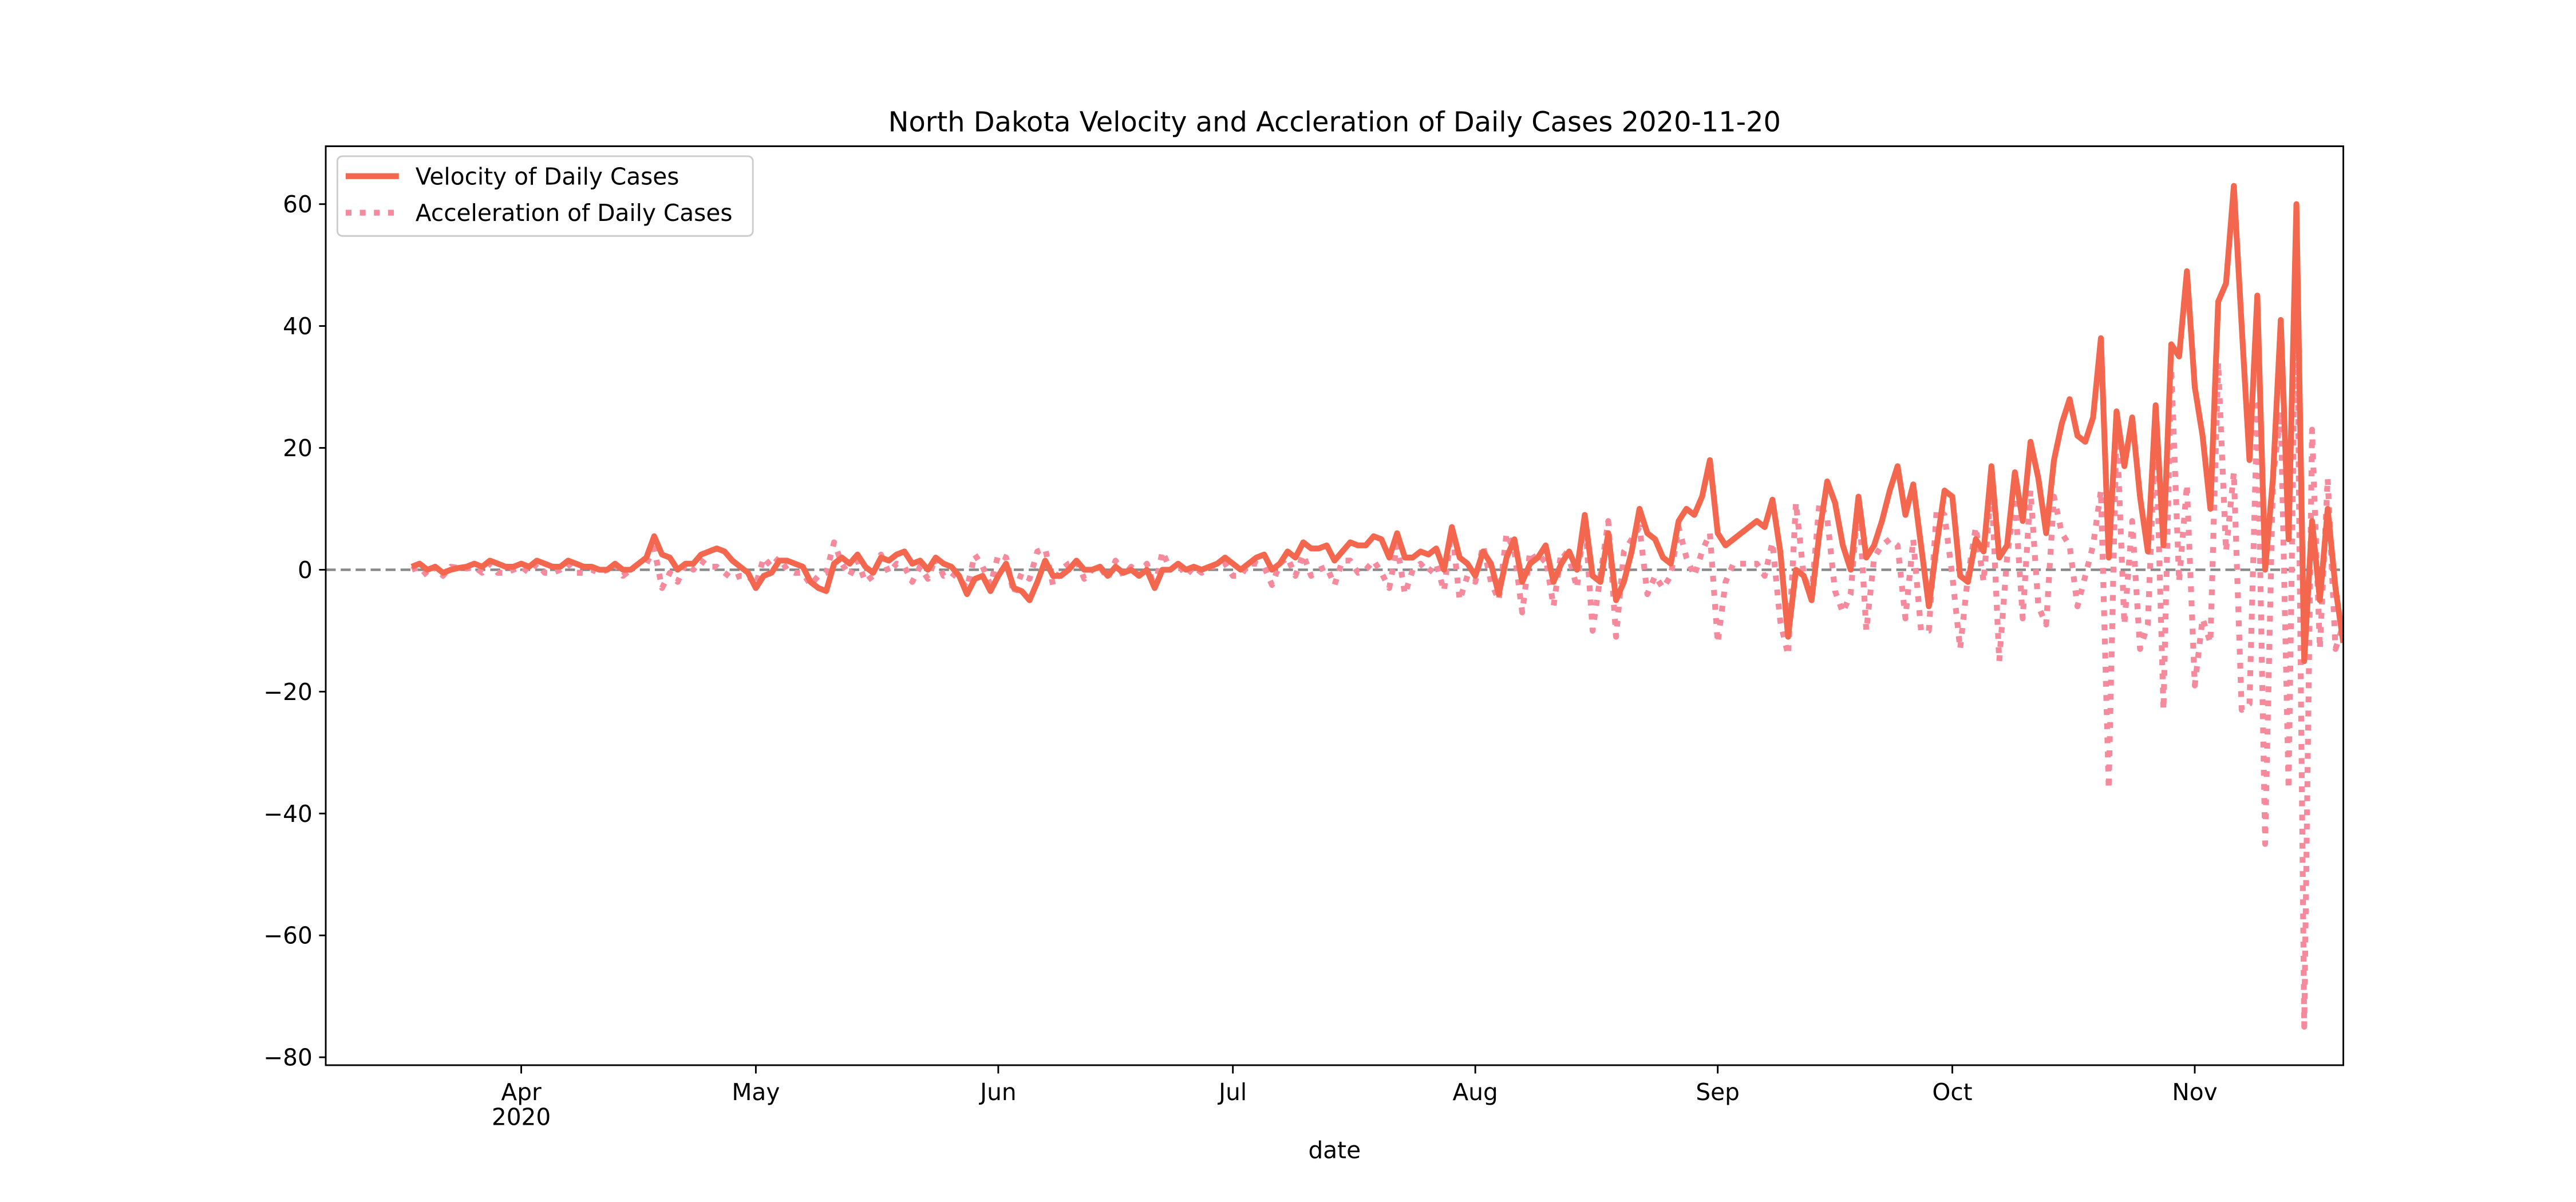 The width and height of the screenshot is (2576, 1202). Describe the element at coordinates (288, 692) in the screenshot. I see `y-tick-label: −20` at that location.